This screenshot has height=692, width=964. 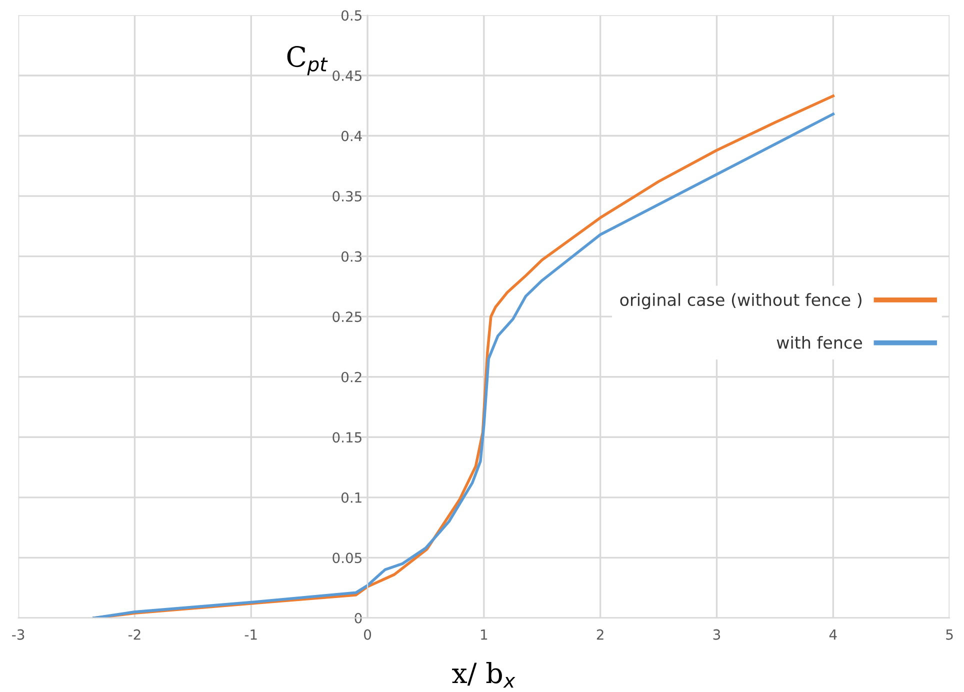 I want to click on y-tick-label: 0.05, so click(x=347, y=558).